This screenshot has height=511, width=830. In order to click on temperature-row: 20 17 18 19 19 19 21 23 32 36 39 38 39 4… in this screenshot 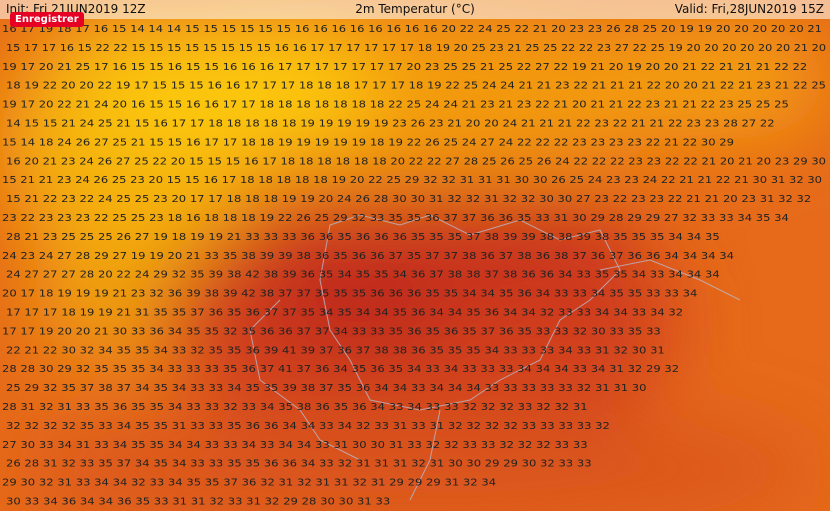, I will do `click(349, 294)`.